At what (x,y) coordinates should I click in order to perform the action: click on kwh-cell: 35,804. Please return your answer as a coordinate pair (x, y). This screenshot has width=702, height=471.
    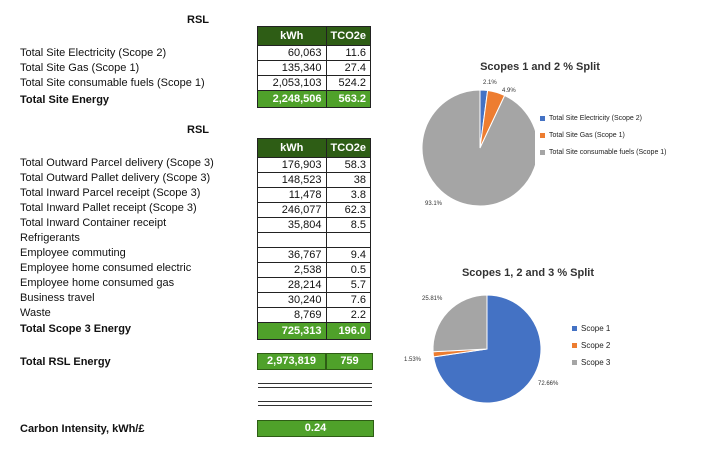
    Looking at the image, I should click on (292, 225).